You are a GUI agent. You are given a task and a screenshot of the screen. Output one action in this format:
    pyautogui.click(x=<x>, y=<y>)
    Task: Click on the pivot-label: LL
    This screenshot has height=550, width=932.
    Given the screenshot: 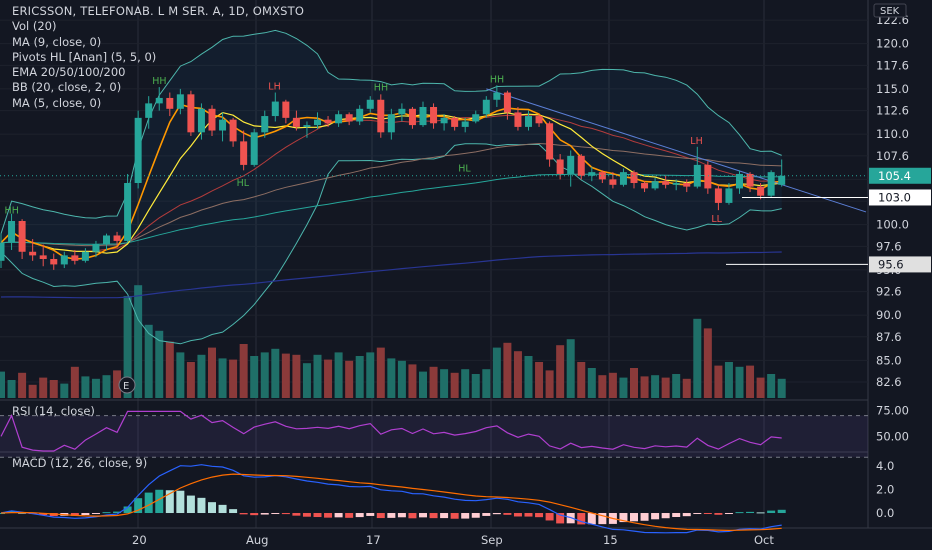 What is the action you would take?
    pyautogui.click(x=716, y=219)
    